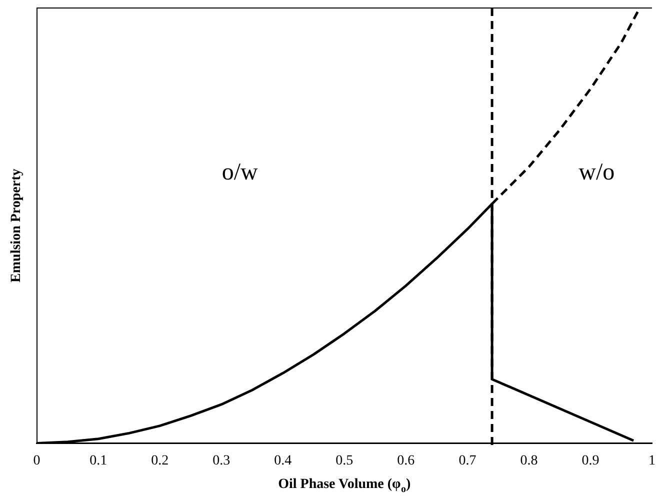  Describe the element at coordinates (36, 460) in the screenshot. I see `x-tick-label: 0` at that location.